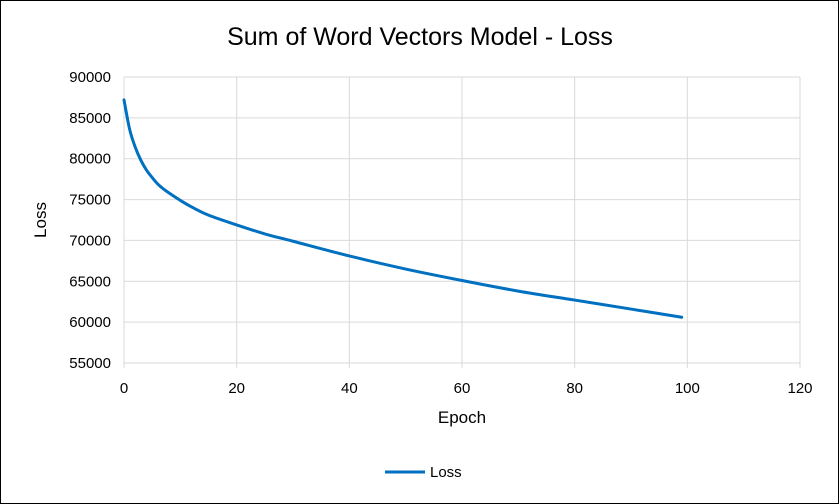 The image size is (839, 504). Describe the element at coordinates (90, 220) in the screenshot. I see `y-axis-ticks: 55000 60000 65000 70000 75000 80000 85000 90000` at that location.